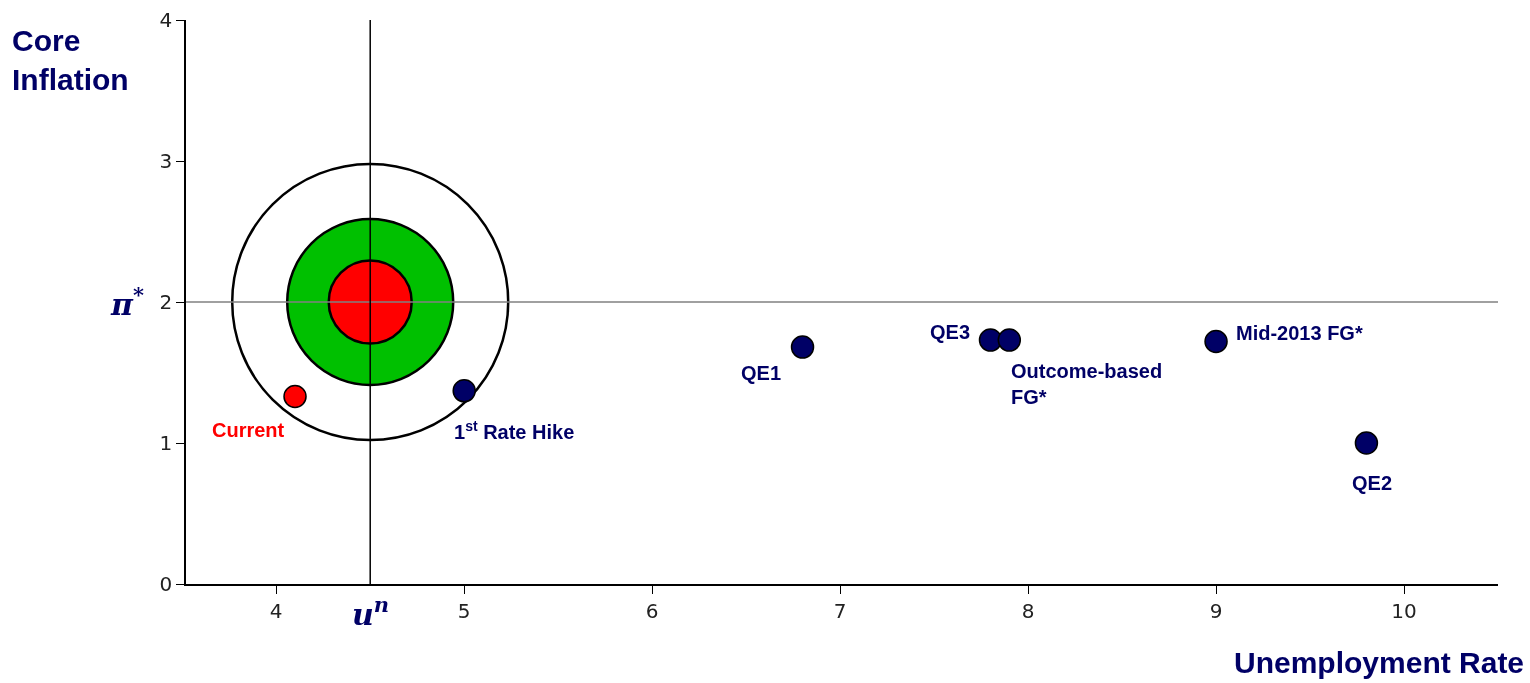 The width and height of the screenshot is (1530, 683). What do you see at coordinates (514, 431) in the screenshot?
I see `annotation: 1$^{st}$ Rate Hike` at bounding box center [514, 431].